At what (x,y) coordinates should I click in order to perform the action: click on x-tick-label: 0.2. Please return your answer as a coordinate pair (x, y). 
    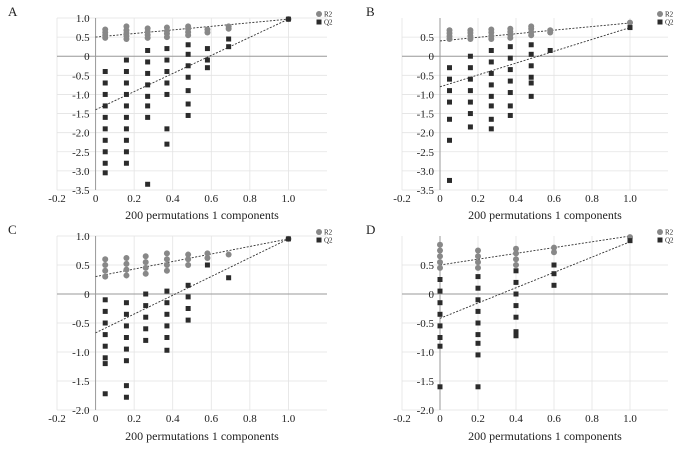
    Looking at the image, I should click on (134, 419).